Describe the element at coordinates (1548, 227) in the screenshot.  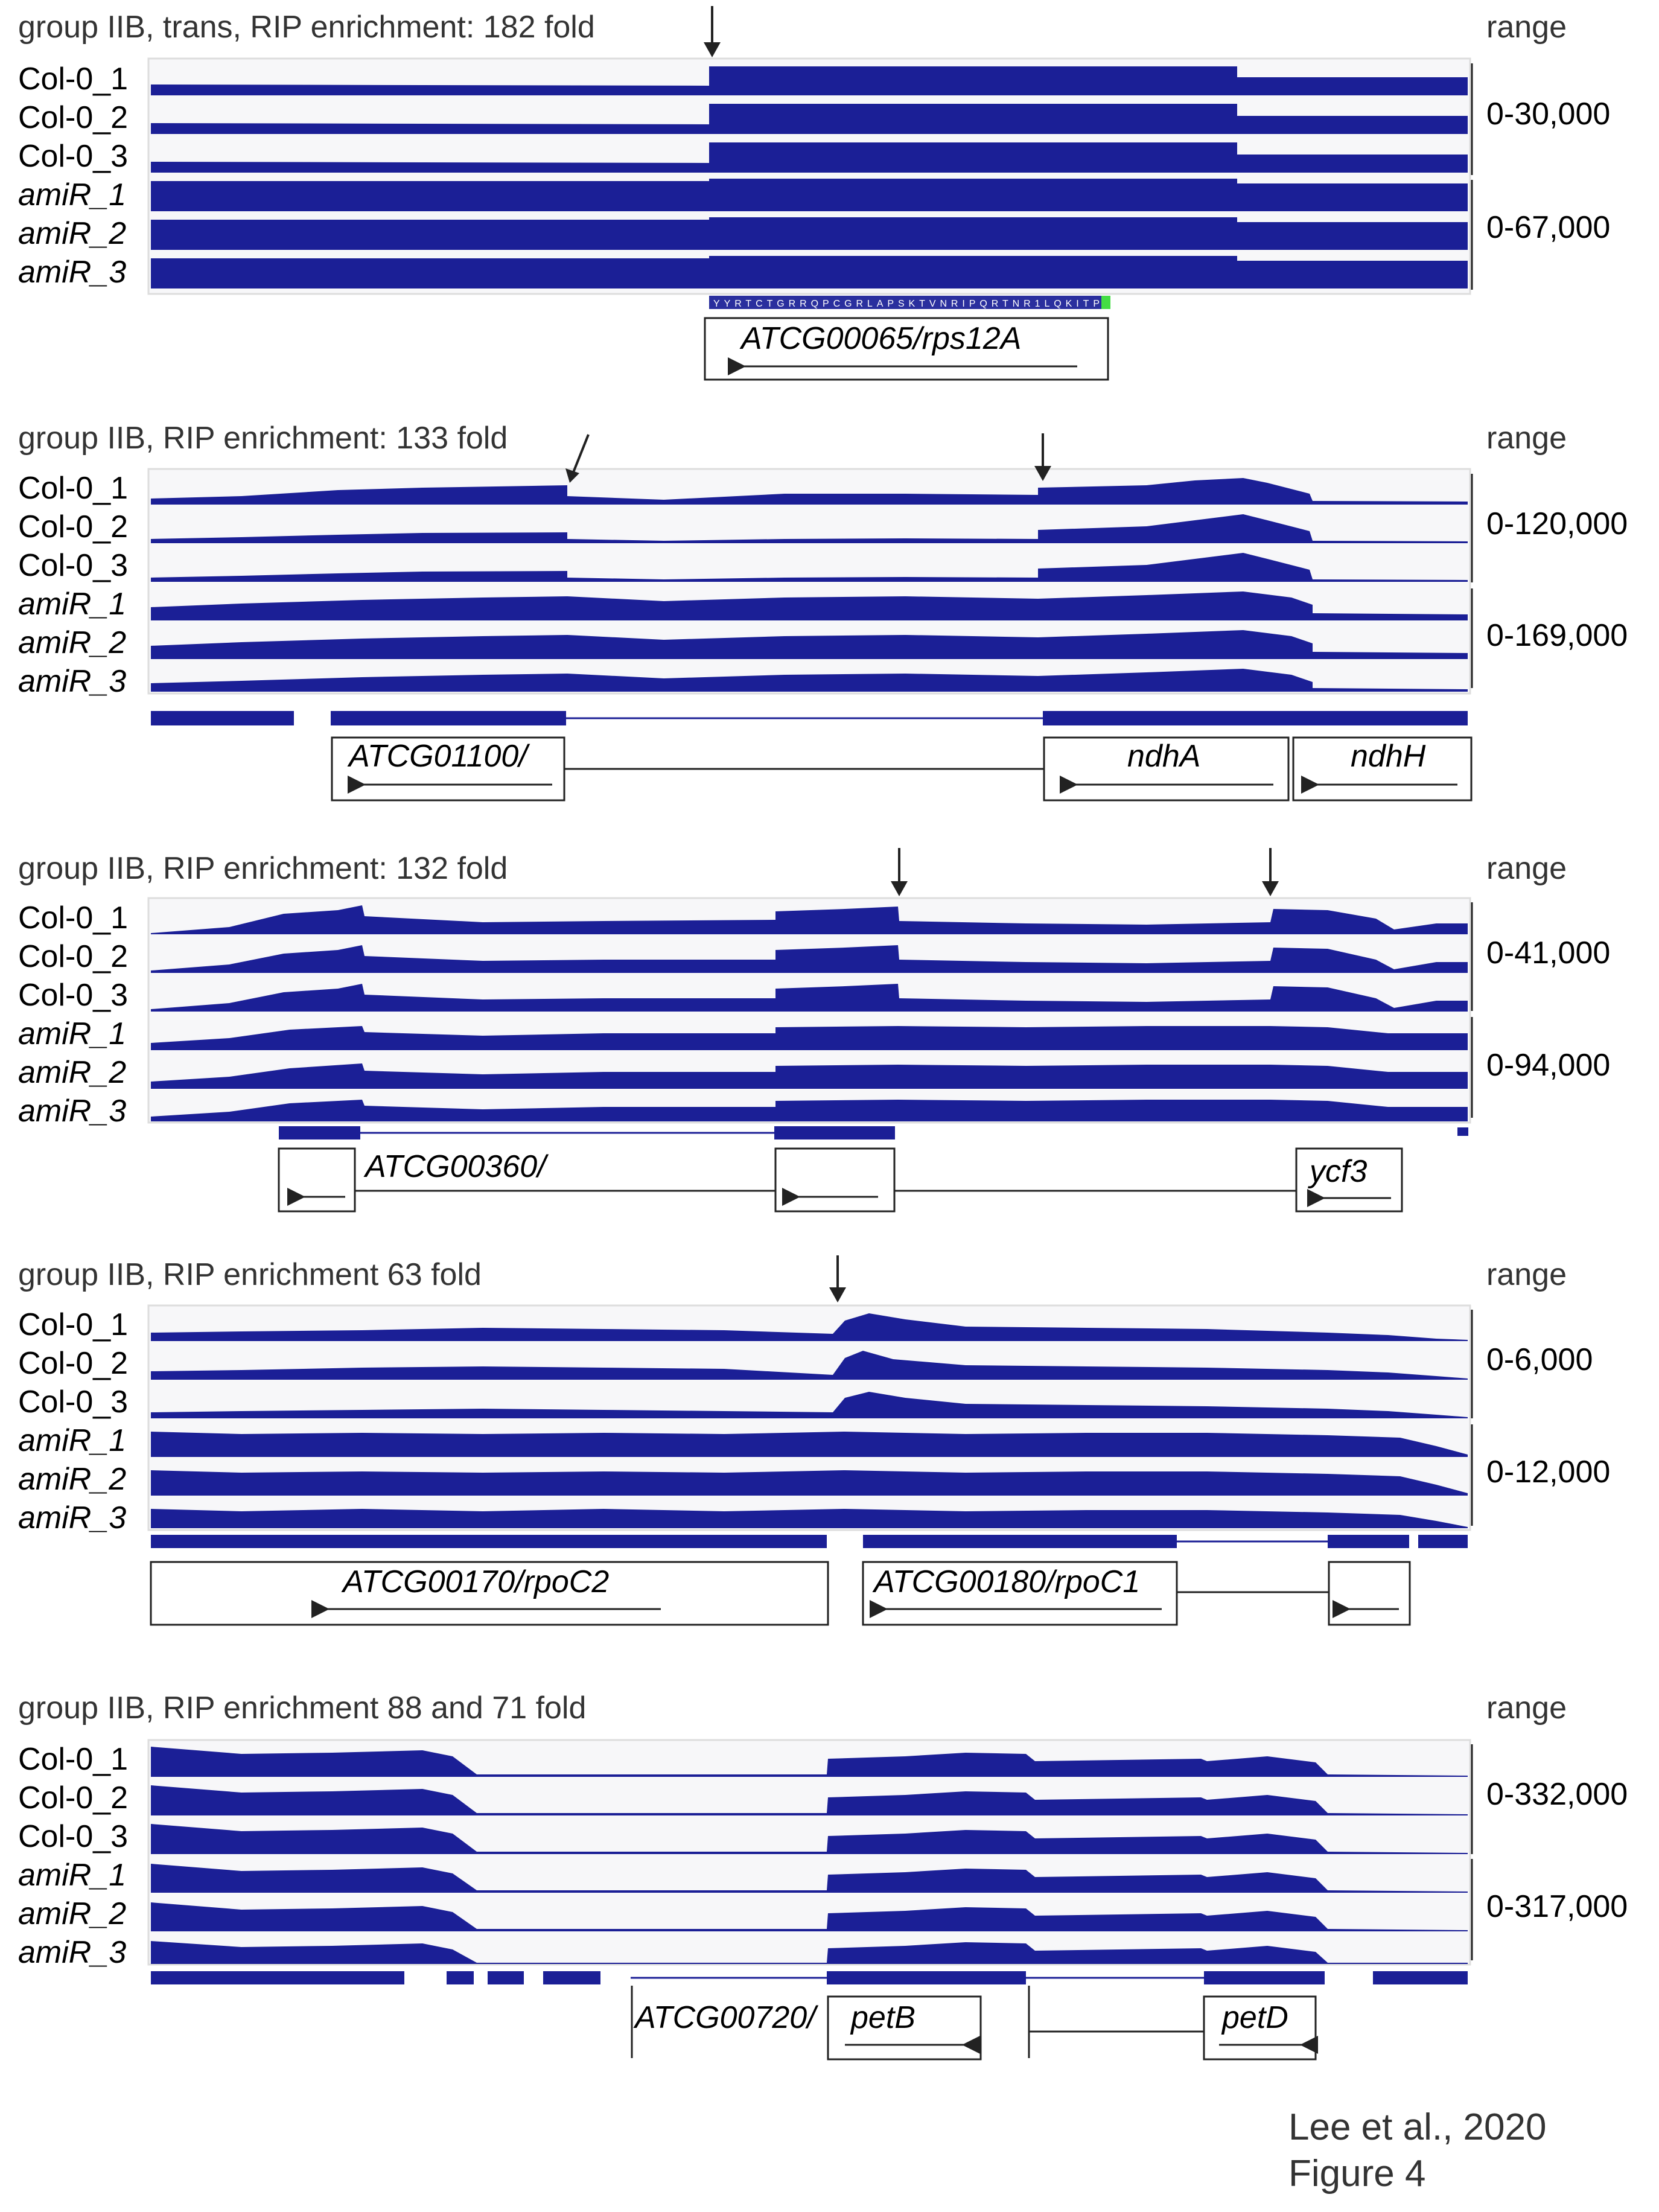
I see `range-value-amir: 0-67,000` at that location.